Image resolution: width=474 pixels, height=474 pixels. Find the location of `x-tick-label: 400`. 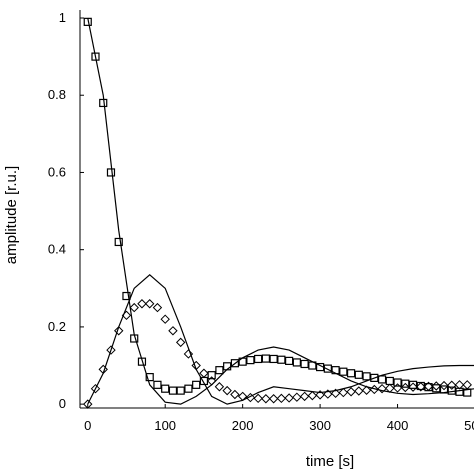

x-tick-label: 400 is located at coordinates (398, 425).